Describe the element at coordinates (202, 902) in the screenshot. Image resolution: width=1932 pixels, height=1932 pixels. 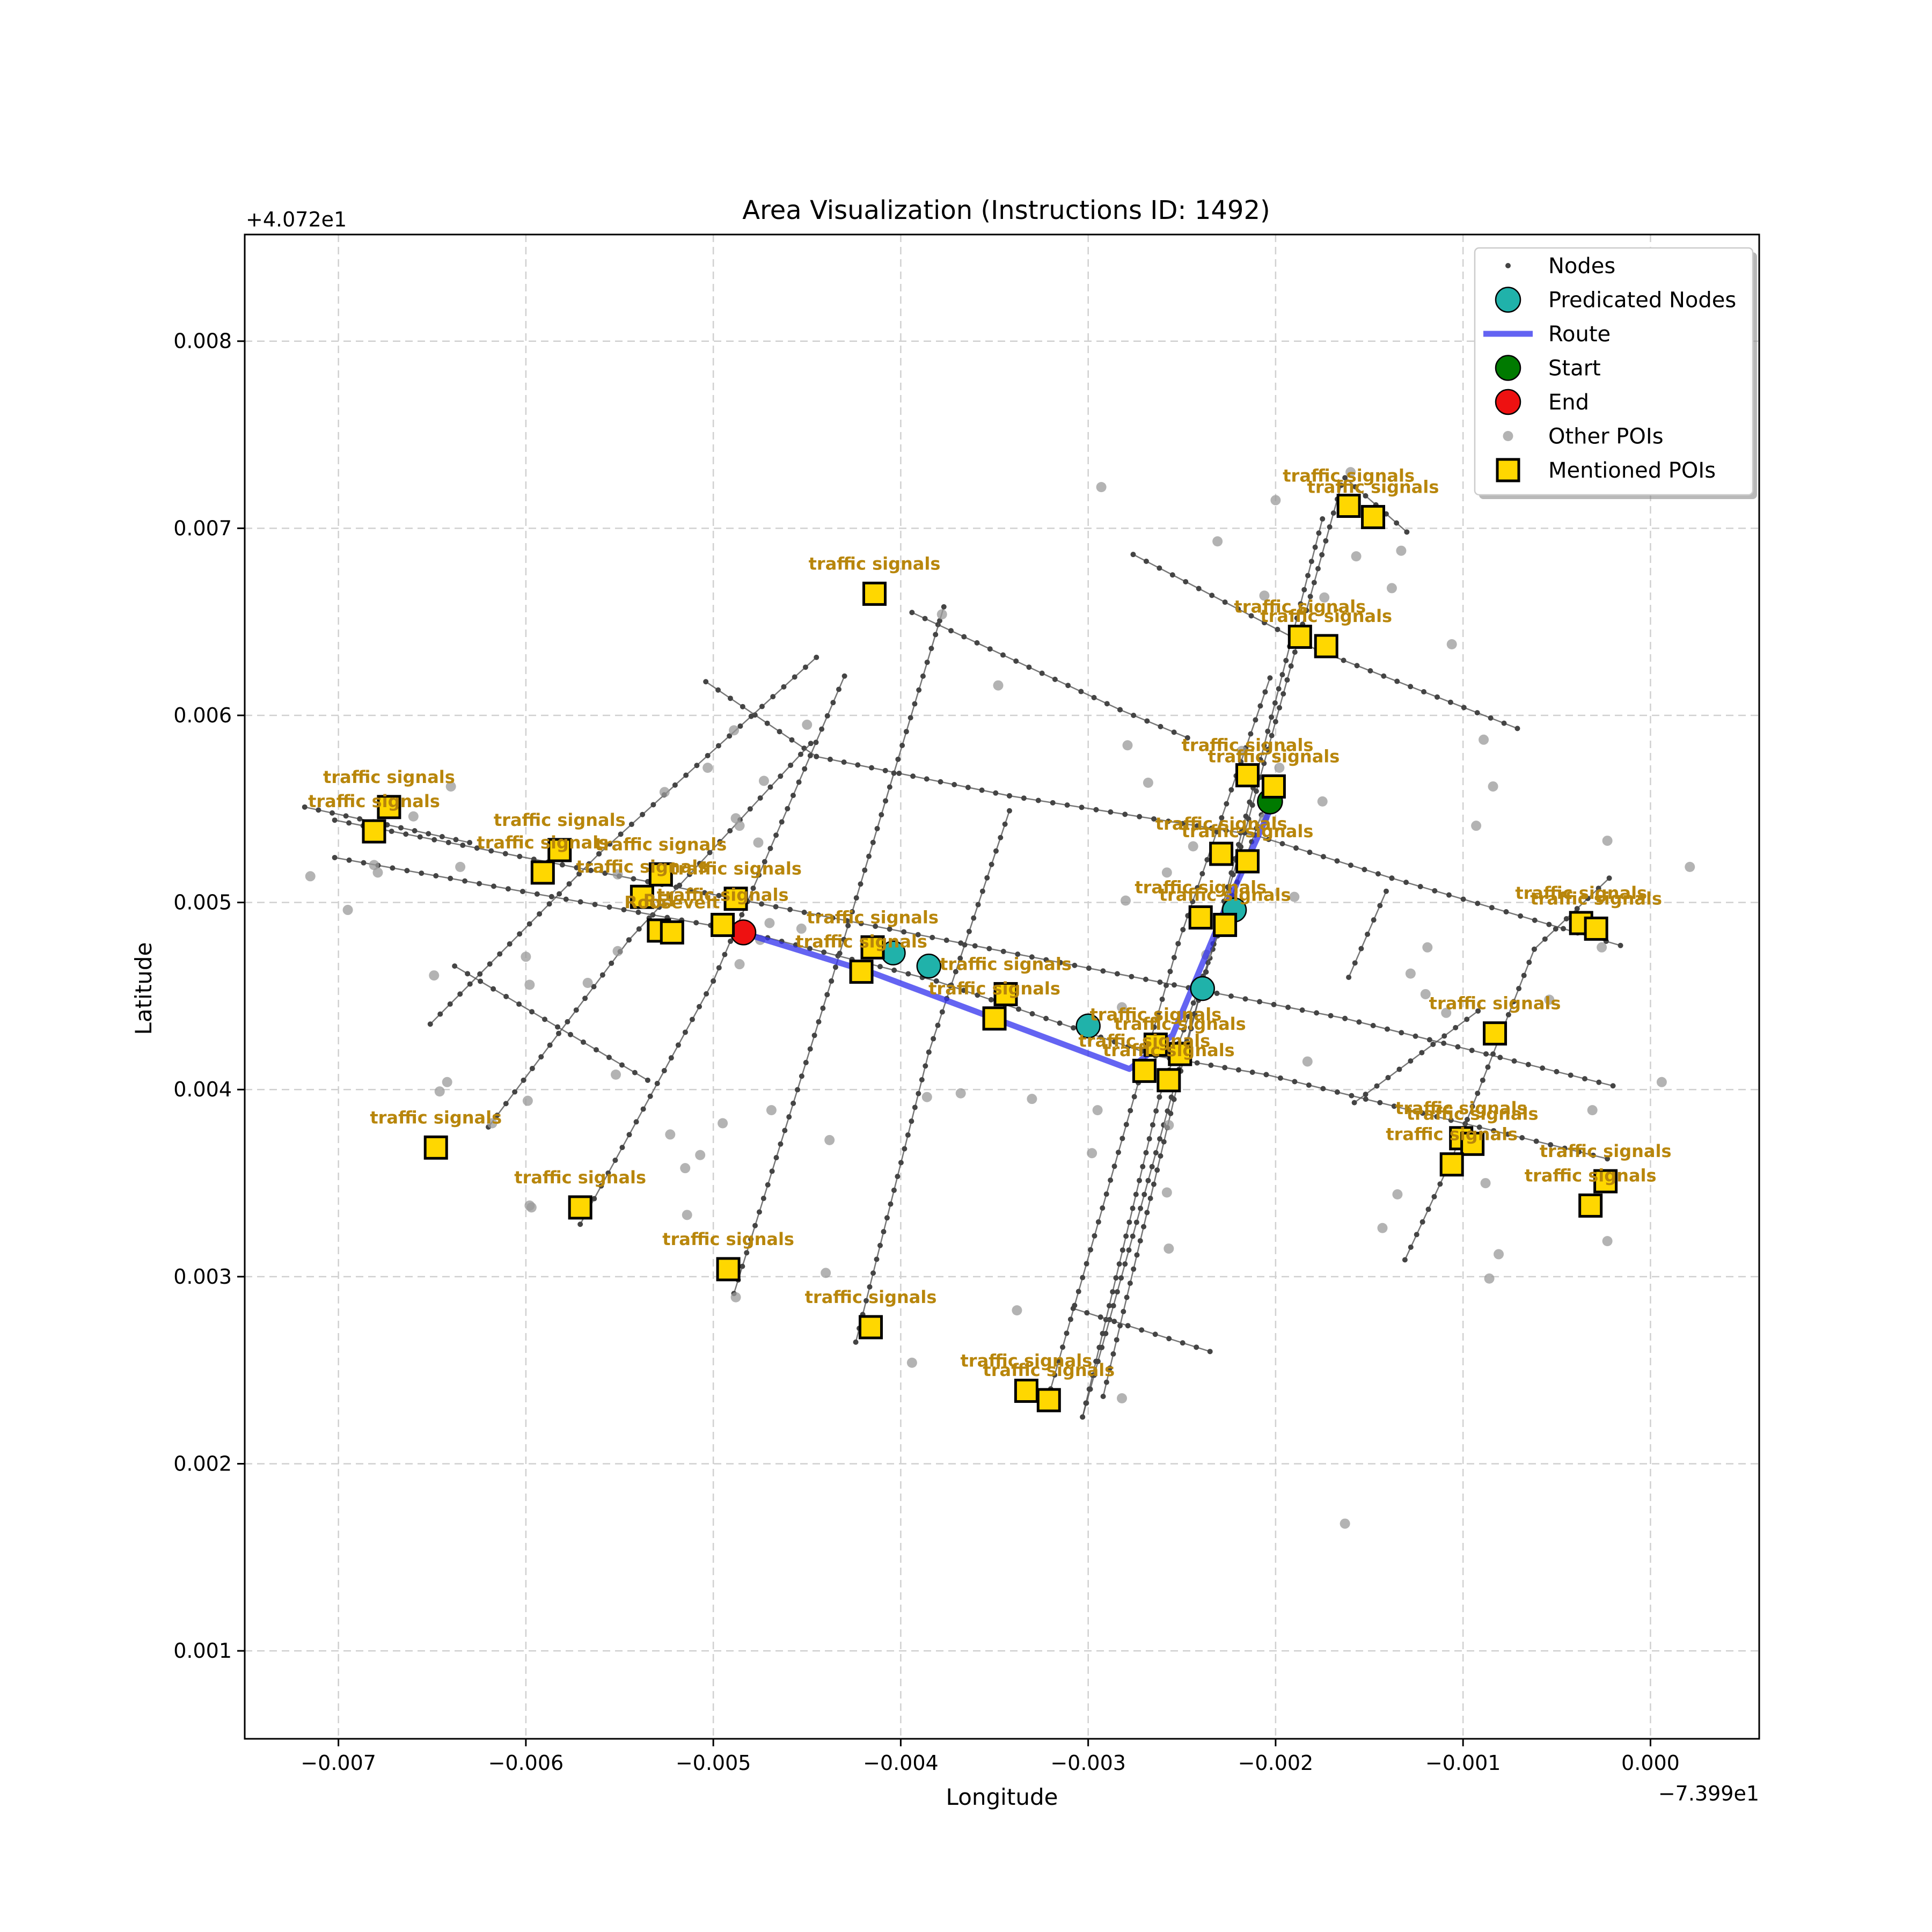
I see `y-tick-label: 0.005` at that location.